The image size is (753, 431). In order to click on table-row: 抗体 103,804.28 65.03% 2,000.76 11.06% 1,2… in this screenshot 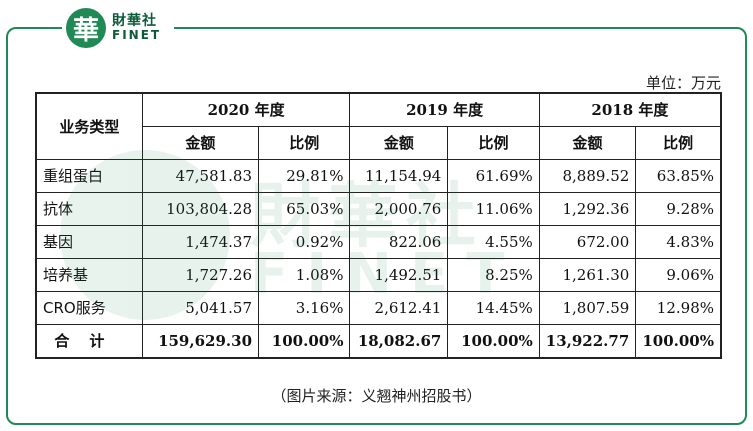, I will do `click(378, 208)`.